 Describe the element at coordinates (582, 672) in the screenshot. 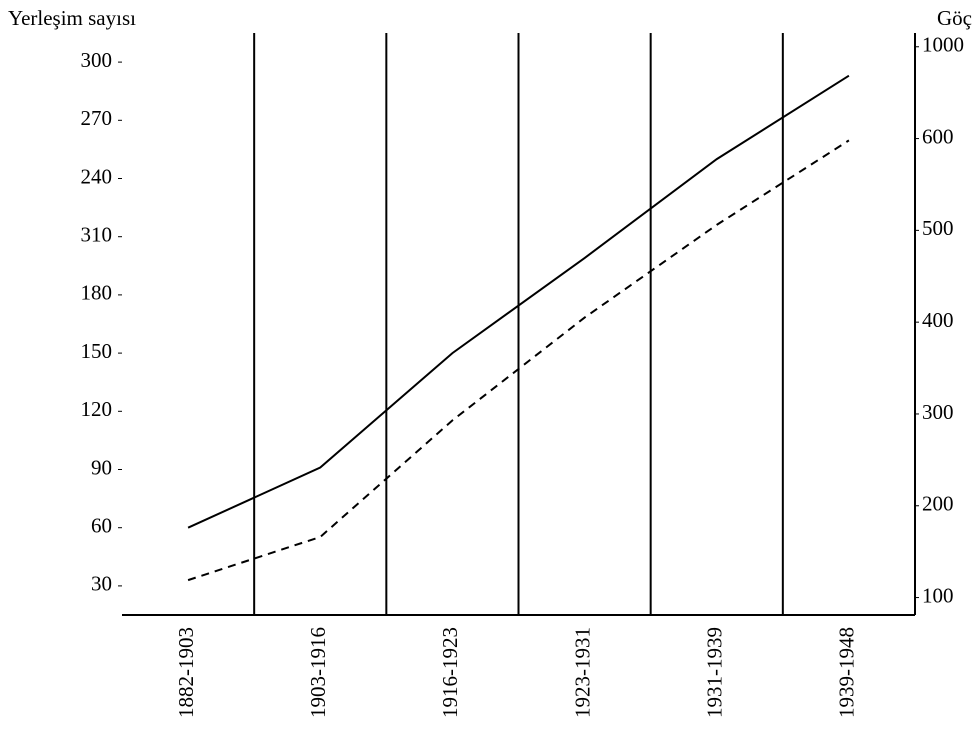

I see `x-tick-label: 1923-1931` at that location.